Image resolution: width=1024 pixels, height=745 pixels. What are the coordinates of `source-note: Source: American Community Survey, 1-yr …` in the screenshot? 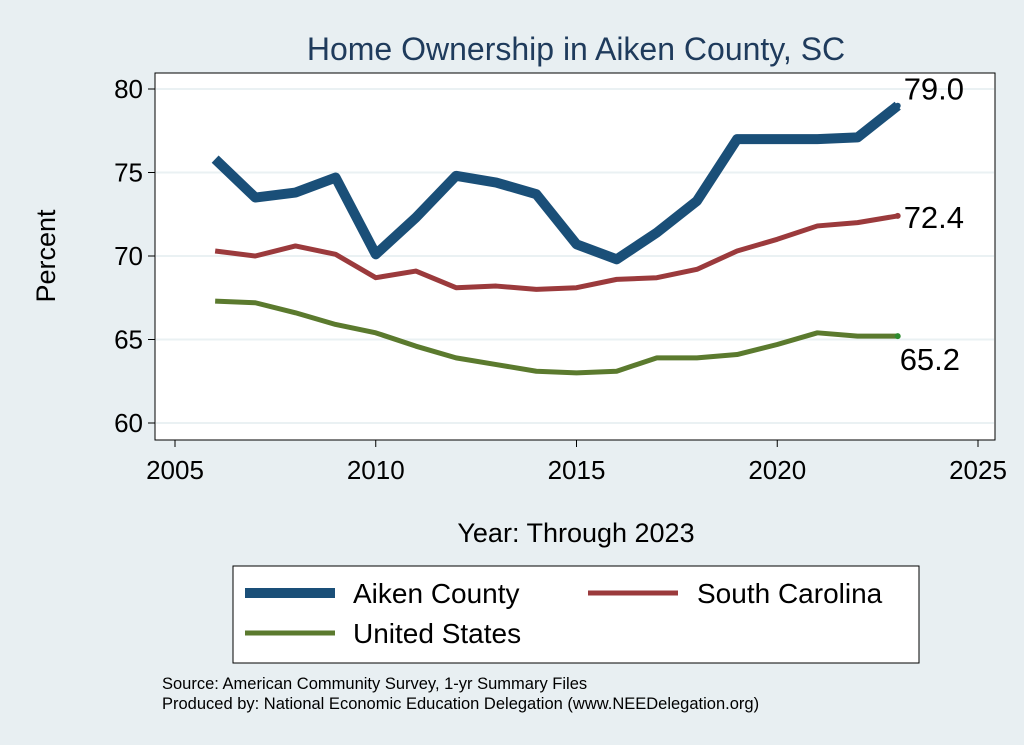 It's located at (374, 684).